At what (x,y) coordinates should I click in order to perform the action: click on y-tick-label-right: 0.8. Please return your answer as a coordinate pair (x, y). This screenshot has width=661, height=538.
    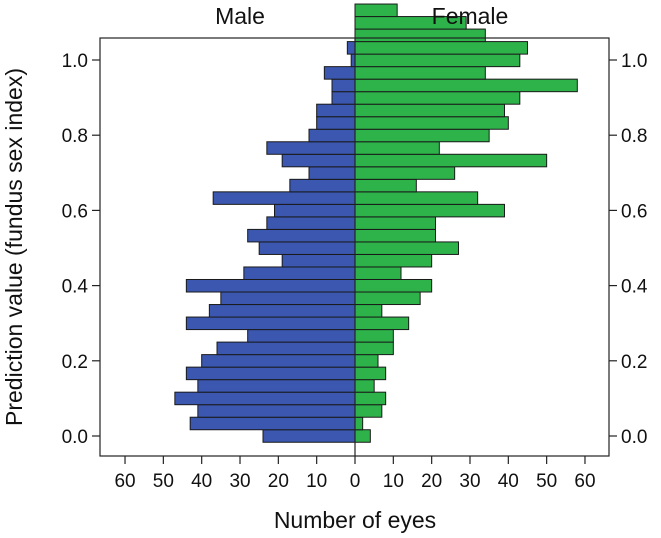
    Looking at the image, I should click on (634, 136).